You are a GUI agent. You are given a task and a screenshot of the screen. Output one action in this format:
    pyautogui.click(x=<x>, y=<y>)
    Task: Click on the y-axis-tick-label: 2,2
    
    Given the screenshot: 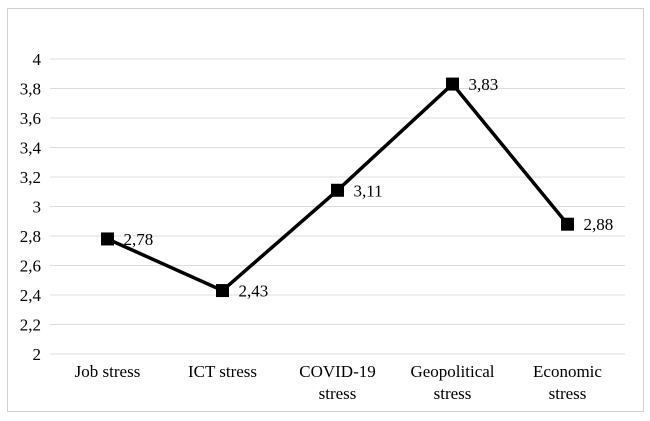 What is the action you would take?
    pyautogui.click(x=30, y=325)
    